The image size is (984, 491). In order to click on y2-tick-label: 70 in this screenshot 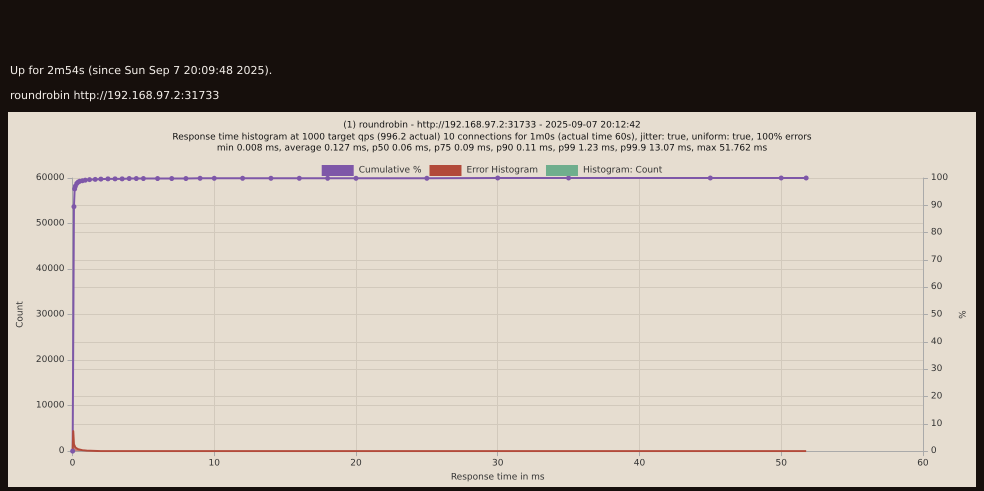, I will do `click(936, 259)`.